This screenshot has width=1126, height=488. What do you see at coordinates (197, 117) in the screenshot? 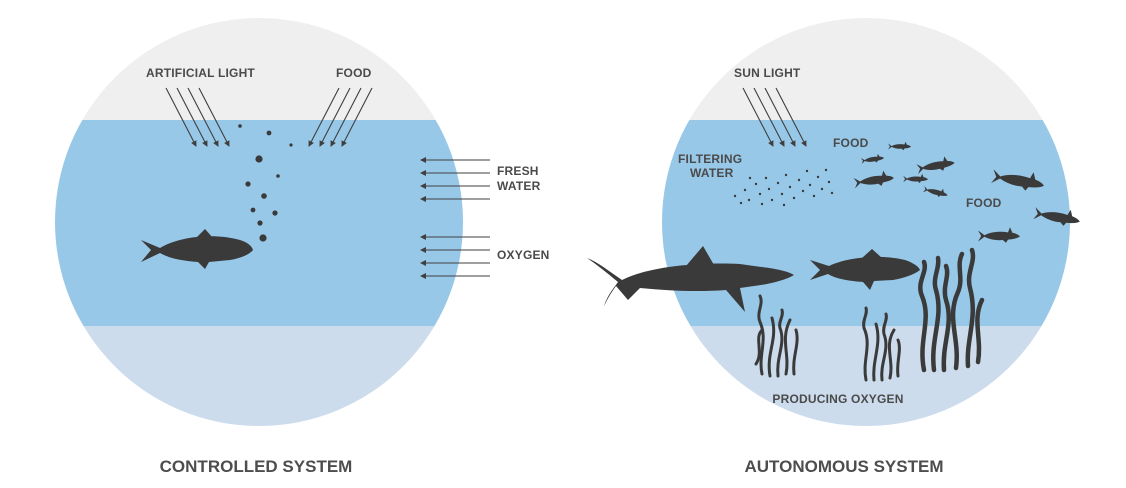
I see `artificial-light-rays` at bounding box center [197, 117].